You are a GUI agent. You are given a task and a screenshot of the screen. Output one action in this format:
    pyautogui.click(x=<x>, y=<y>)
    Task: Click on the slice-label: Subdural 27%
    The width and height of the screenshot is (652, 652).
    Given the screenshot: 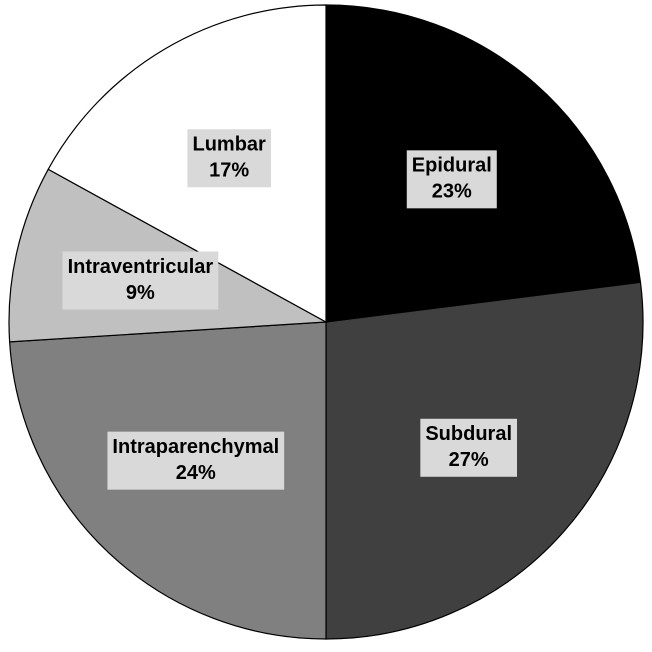 What is the action you would take?
    pyautogui.click(x=469, y=447)
    